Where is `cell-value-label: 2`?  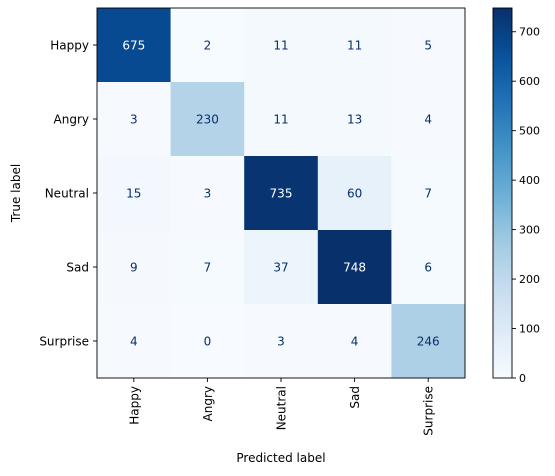 cell-value-label: 2 is located at coordinates (208, 46).